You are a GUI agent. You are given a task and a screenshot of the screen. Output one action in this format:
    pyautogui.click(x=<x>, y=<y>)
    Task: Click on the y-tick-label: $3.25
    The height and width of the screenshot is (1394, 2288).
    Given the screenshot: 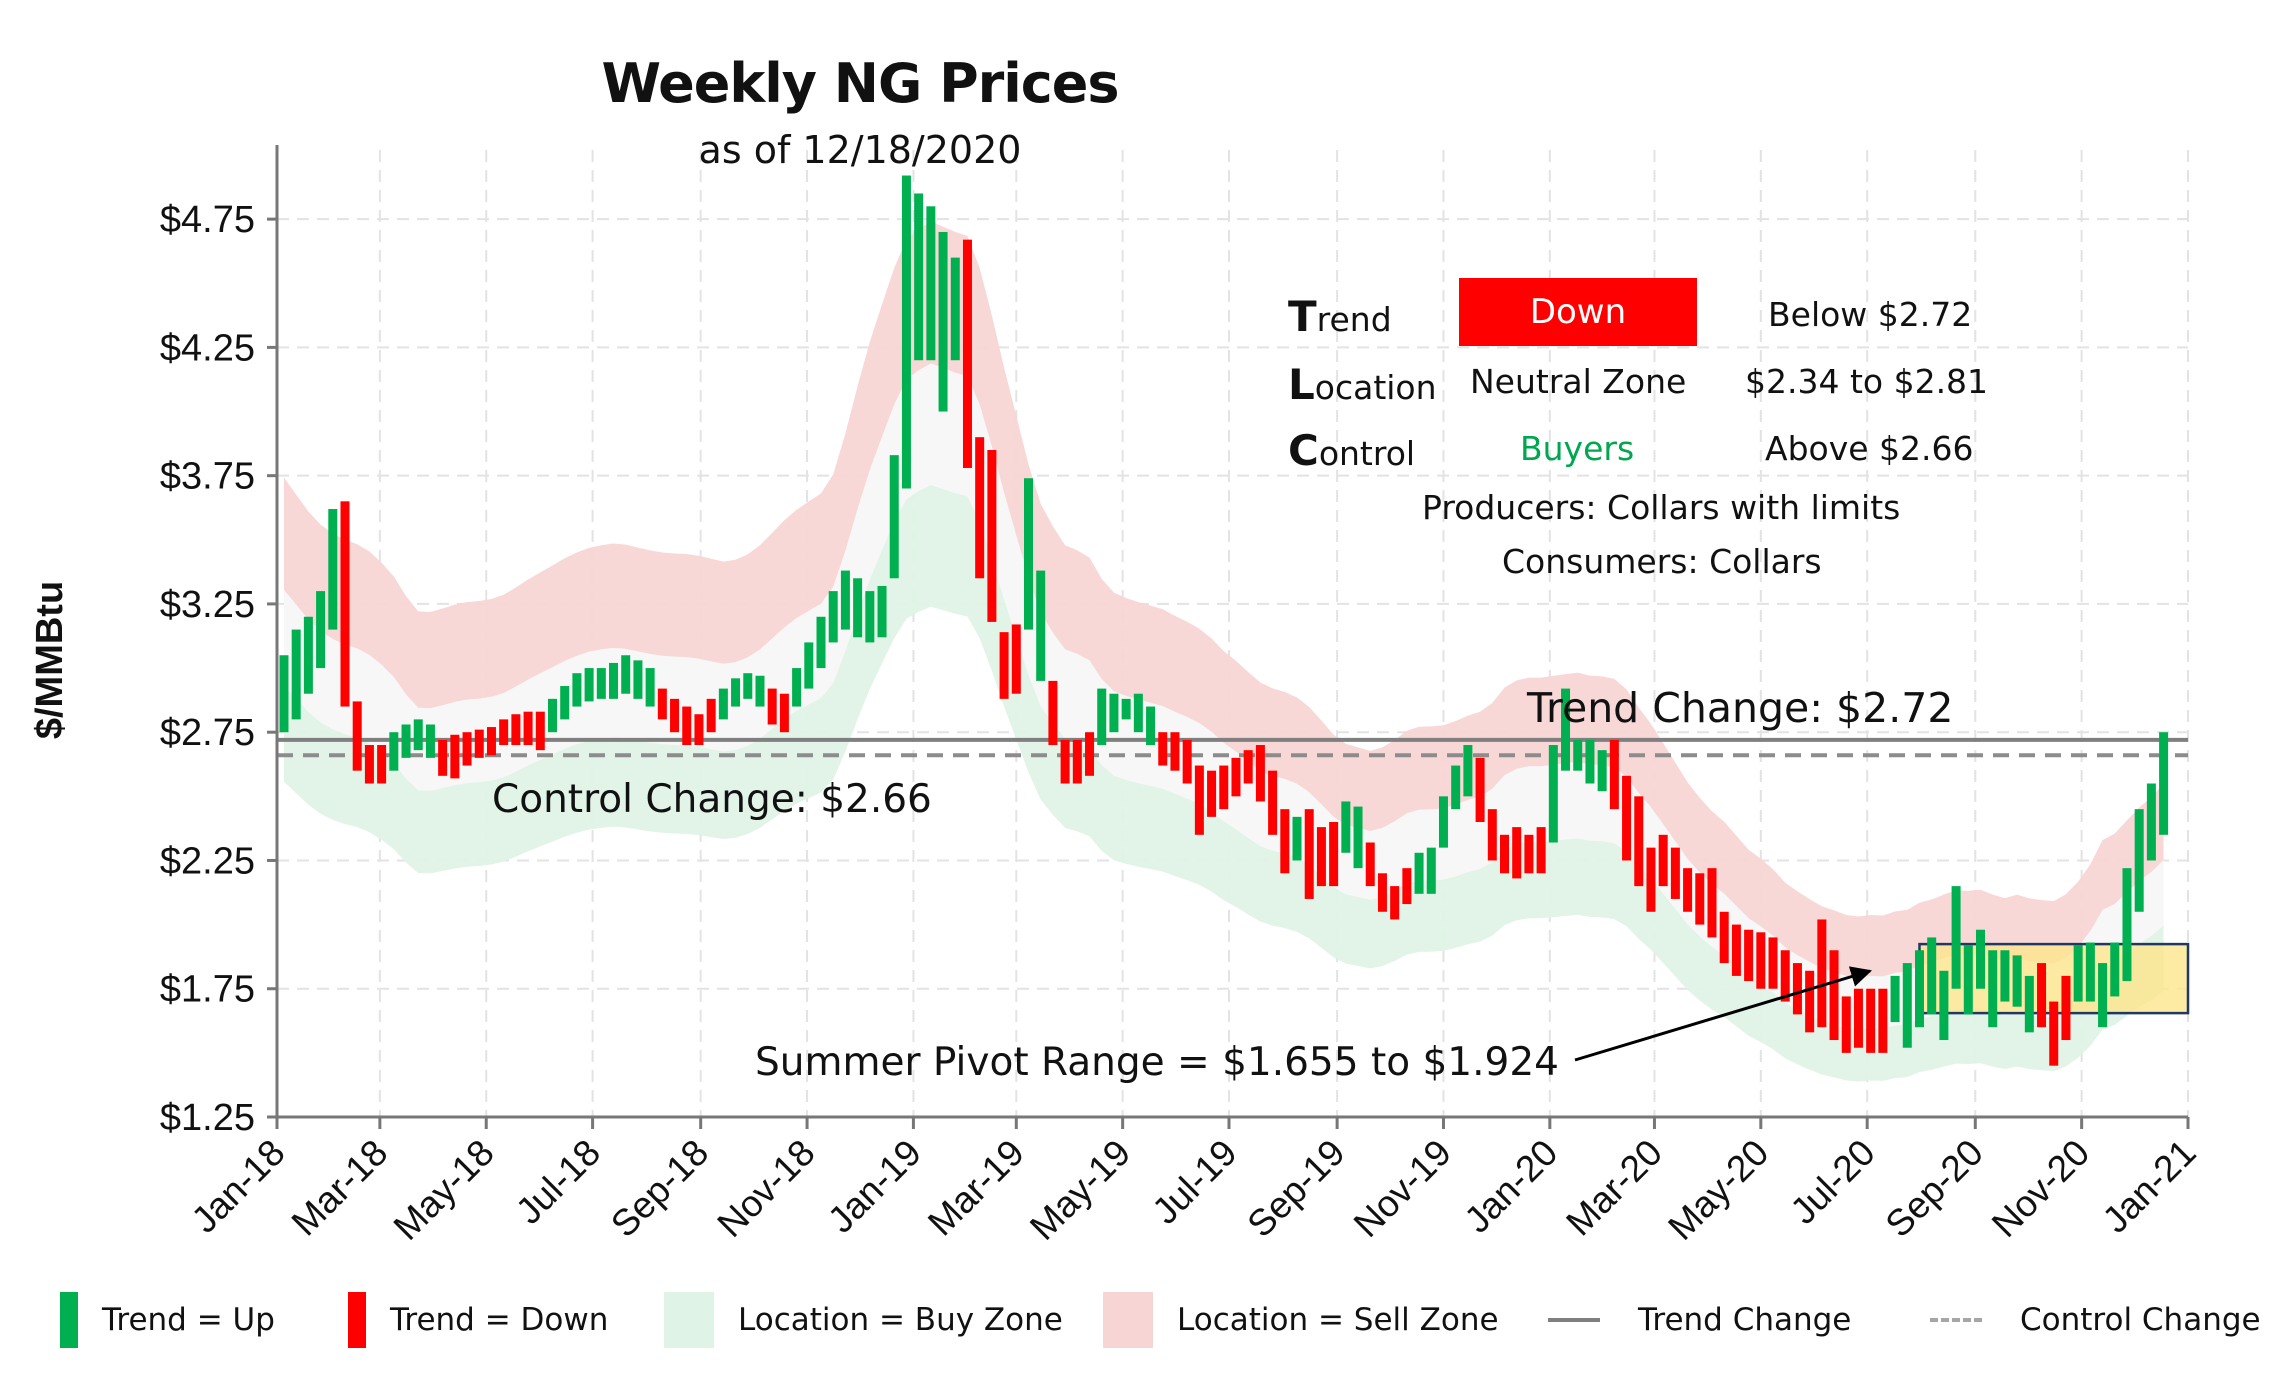 What is the action you would take?
    pyautogui.click(x=207, y=605)
    